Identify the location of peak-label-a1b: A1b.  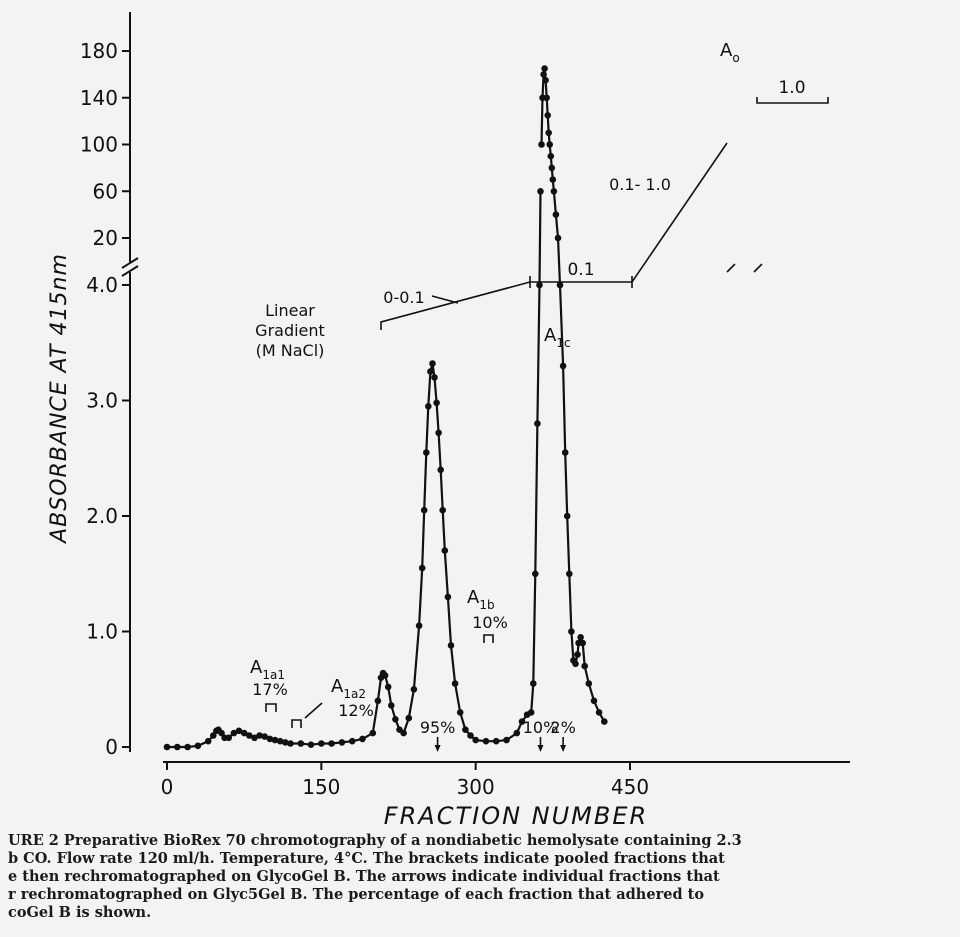
(481, 599).